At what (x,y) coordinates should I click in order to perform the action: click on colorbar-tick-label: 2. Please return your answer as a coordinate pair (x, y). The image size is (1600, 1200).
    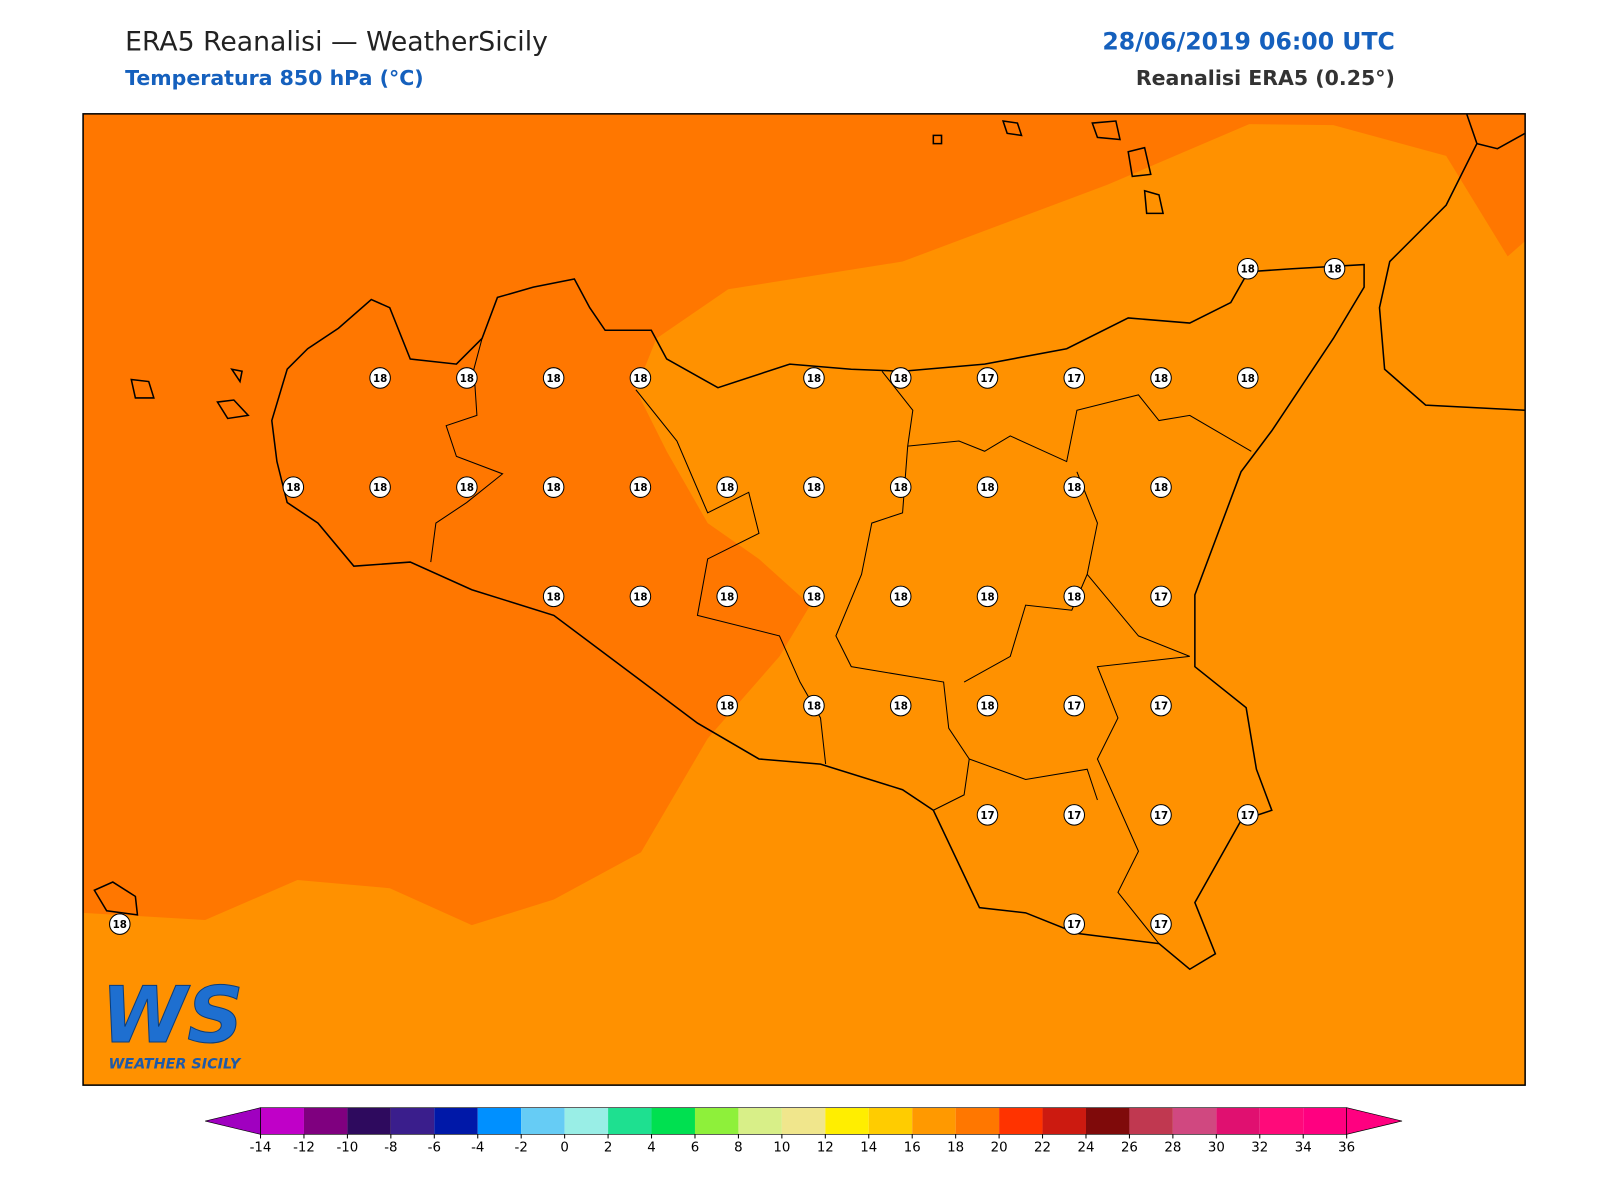
    Looking at the image, I should click on (608, 1148).